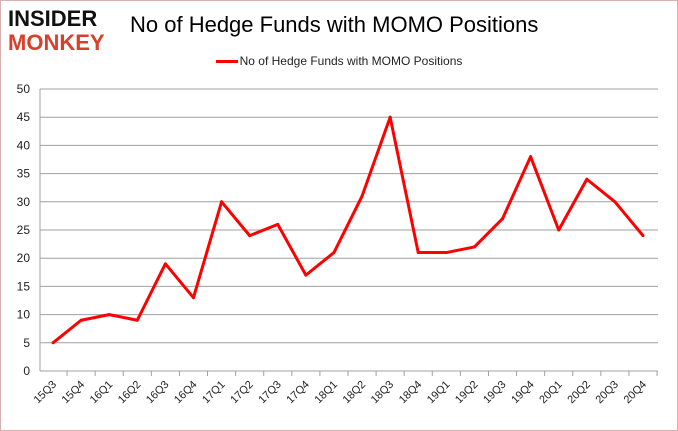  Describe the element at coordinates (383, 393) in the screenshot. I see `x-tick-label: 18Q3` at that location.